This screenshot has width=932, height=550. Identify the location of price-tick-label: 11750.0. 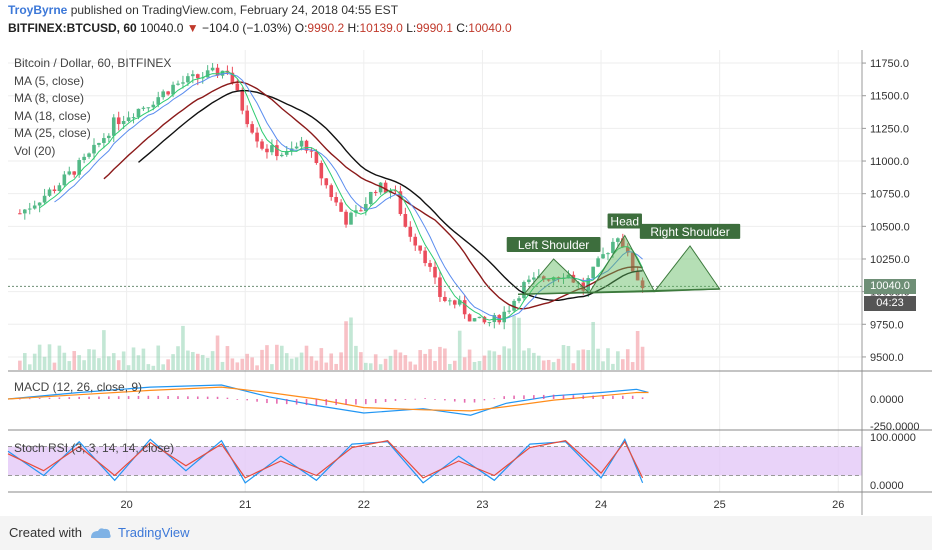
(889, 64).